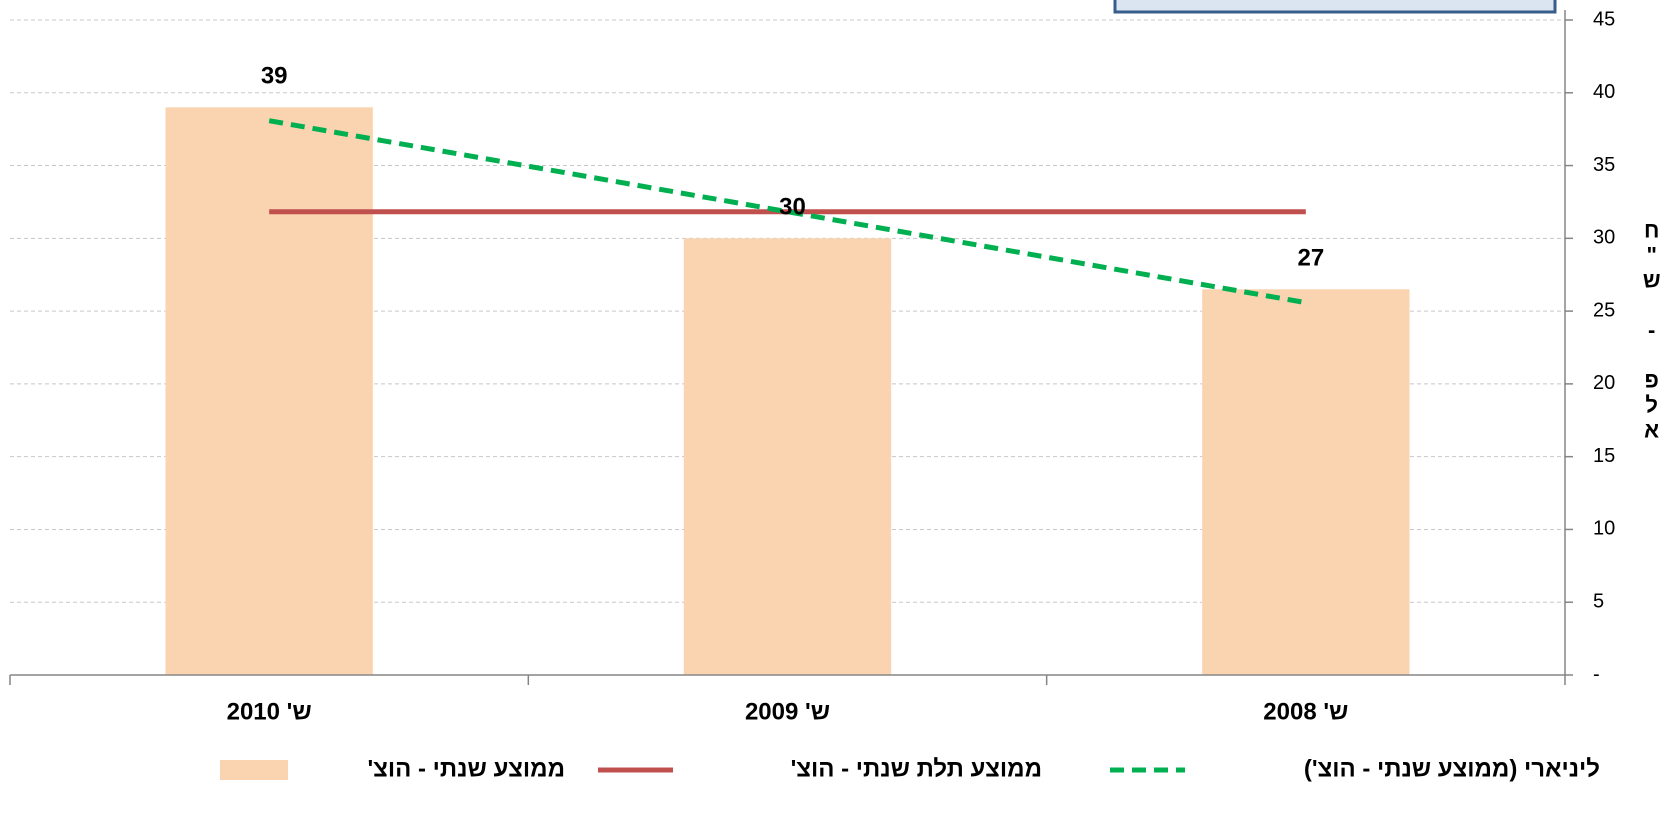 The image size is (1669, 836). Describe the element at coordinates (1604, 19) in the screenshot. I see `y-tick-label: 45` at that location.